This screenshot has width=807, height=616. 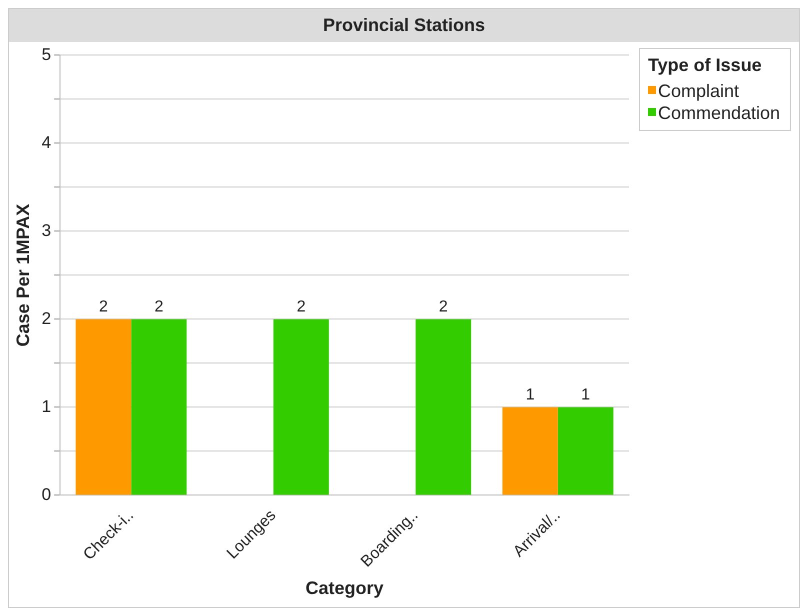 I want to click on y-tick-label: 0, so click(x=47, y=494).